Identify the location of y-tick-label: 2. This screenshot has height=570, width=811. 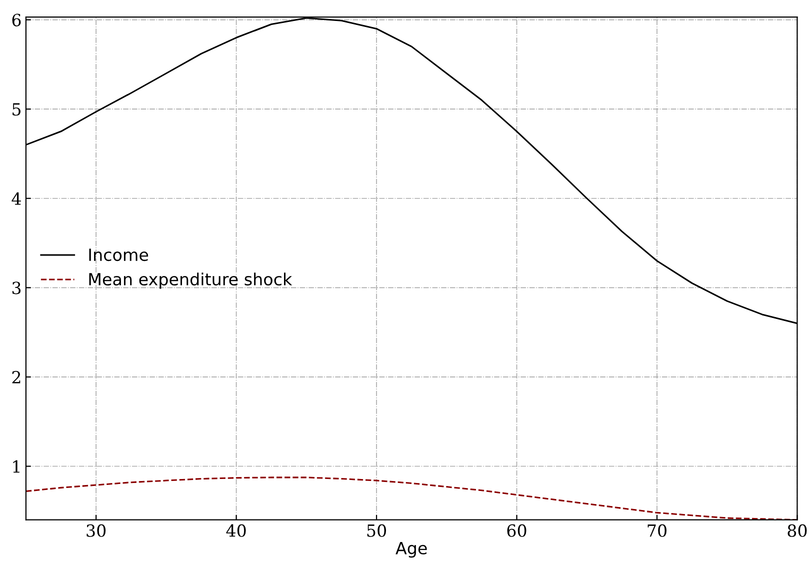
(16, 377).